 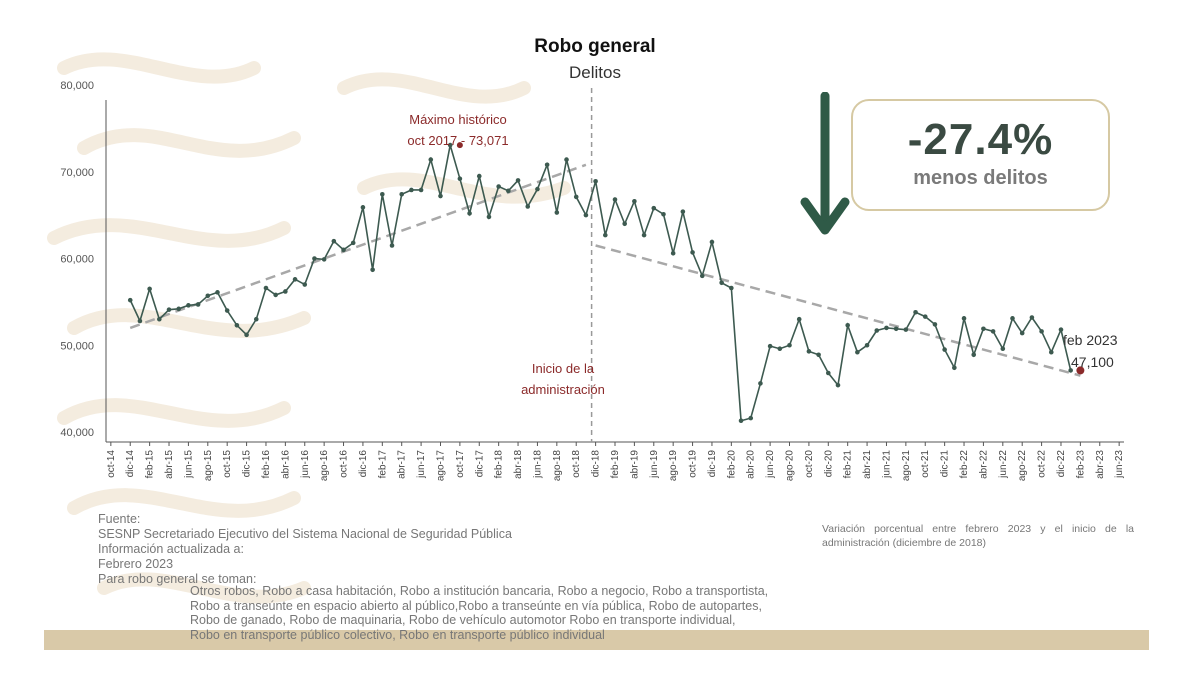 I want to click on x-tick-label: oct-18, so click(x=576, y=464).